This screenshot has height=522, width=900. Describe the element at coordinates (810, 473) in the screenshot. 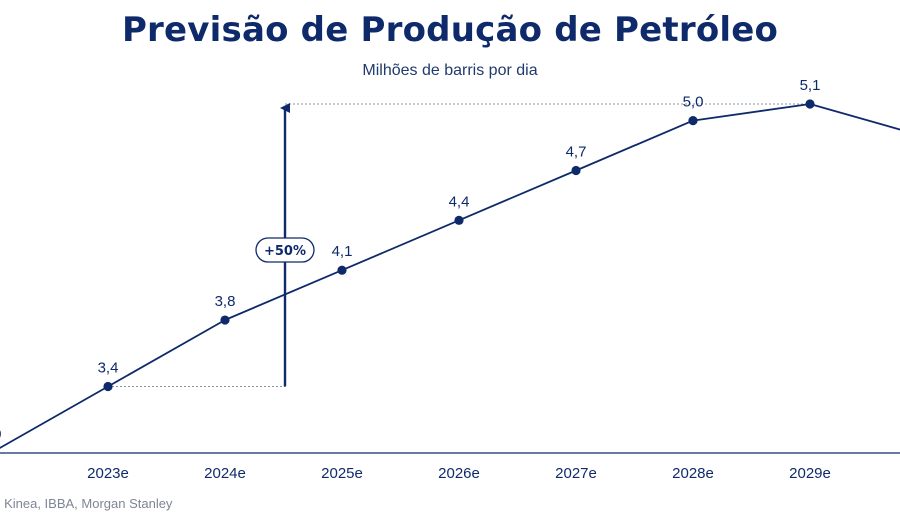

I see `x-tick-label: 2029e` at that location.